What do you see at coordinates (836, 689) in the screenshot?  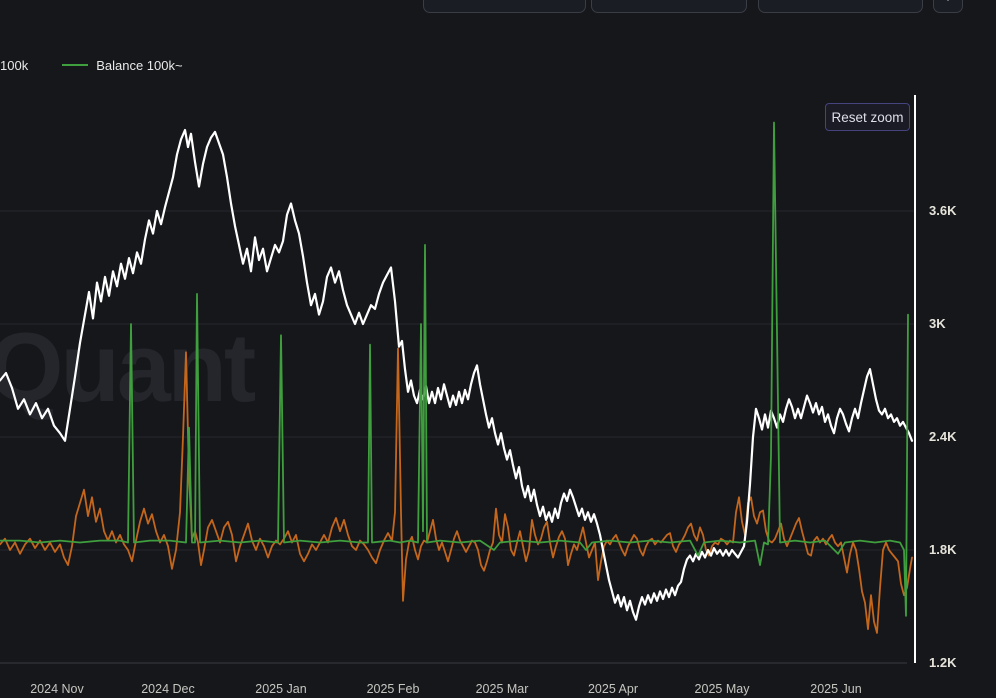 I see `x-tick-label: 2025 Jun` at bounding box center [836, 689].